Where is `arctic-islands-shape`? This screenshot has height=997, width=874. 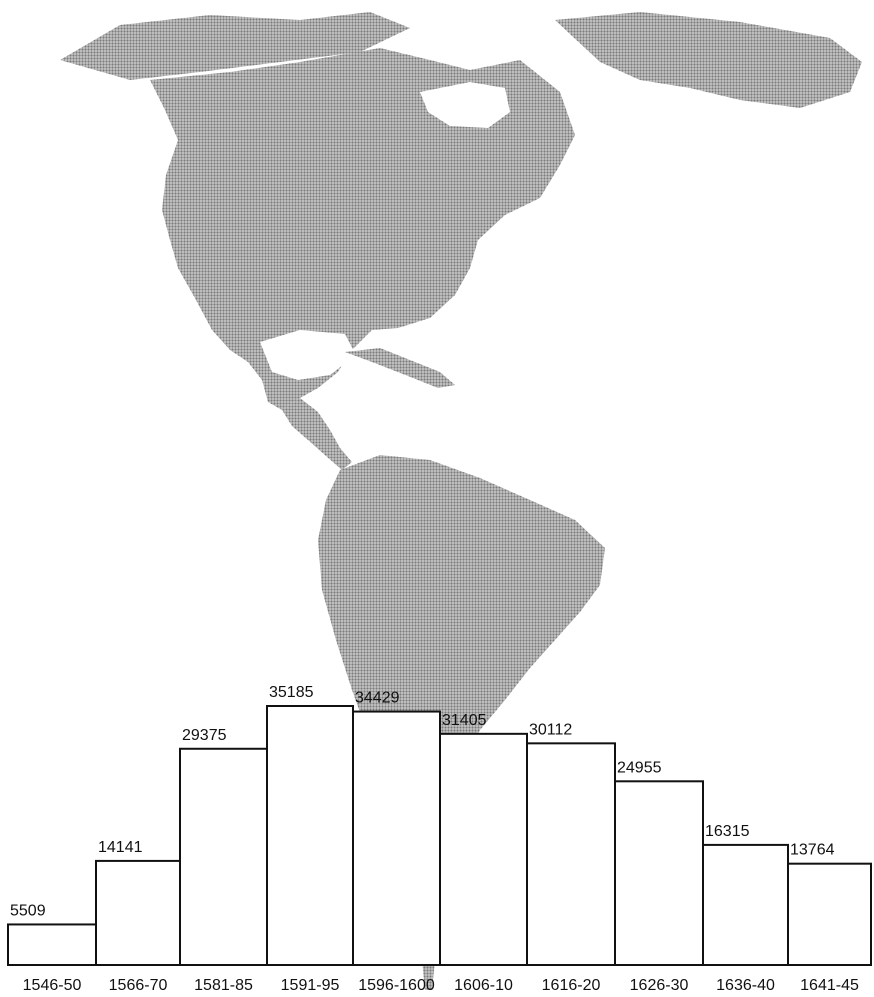 arctic-islands-shape is located at coordinates (235, 46).